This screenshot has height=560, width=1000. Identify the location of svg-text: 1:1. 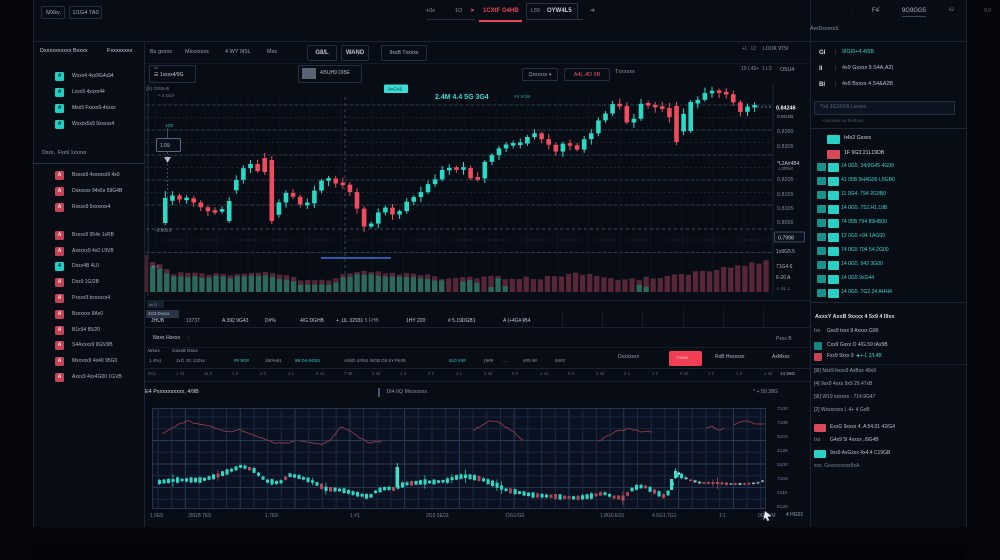
(722, 516).